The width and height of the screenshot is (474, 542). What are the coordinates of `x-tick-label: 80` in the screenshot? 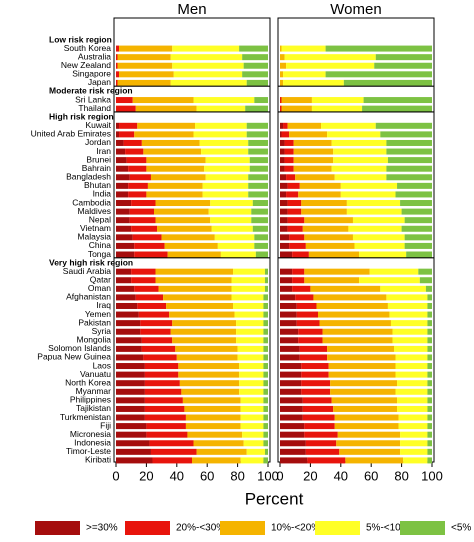 It's located at (237, 475).